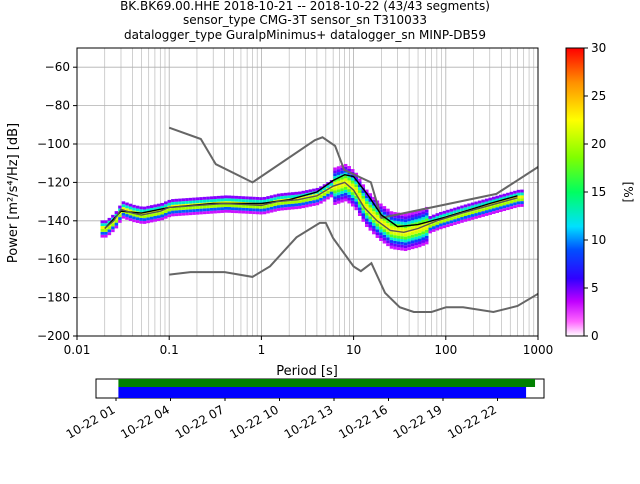 This screenshot has width=640, height=484. What do you see at coordinates (322, 392) in the screenshot?
I see `timeline-bar-psd` at bounding box center [322, 392].